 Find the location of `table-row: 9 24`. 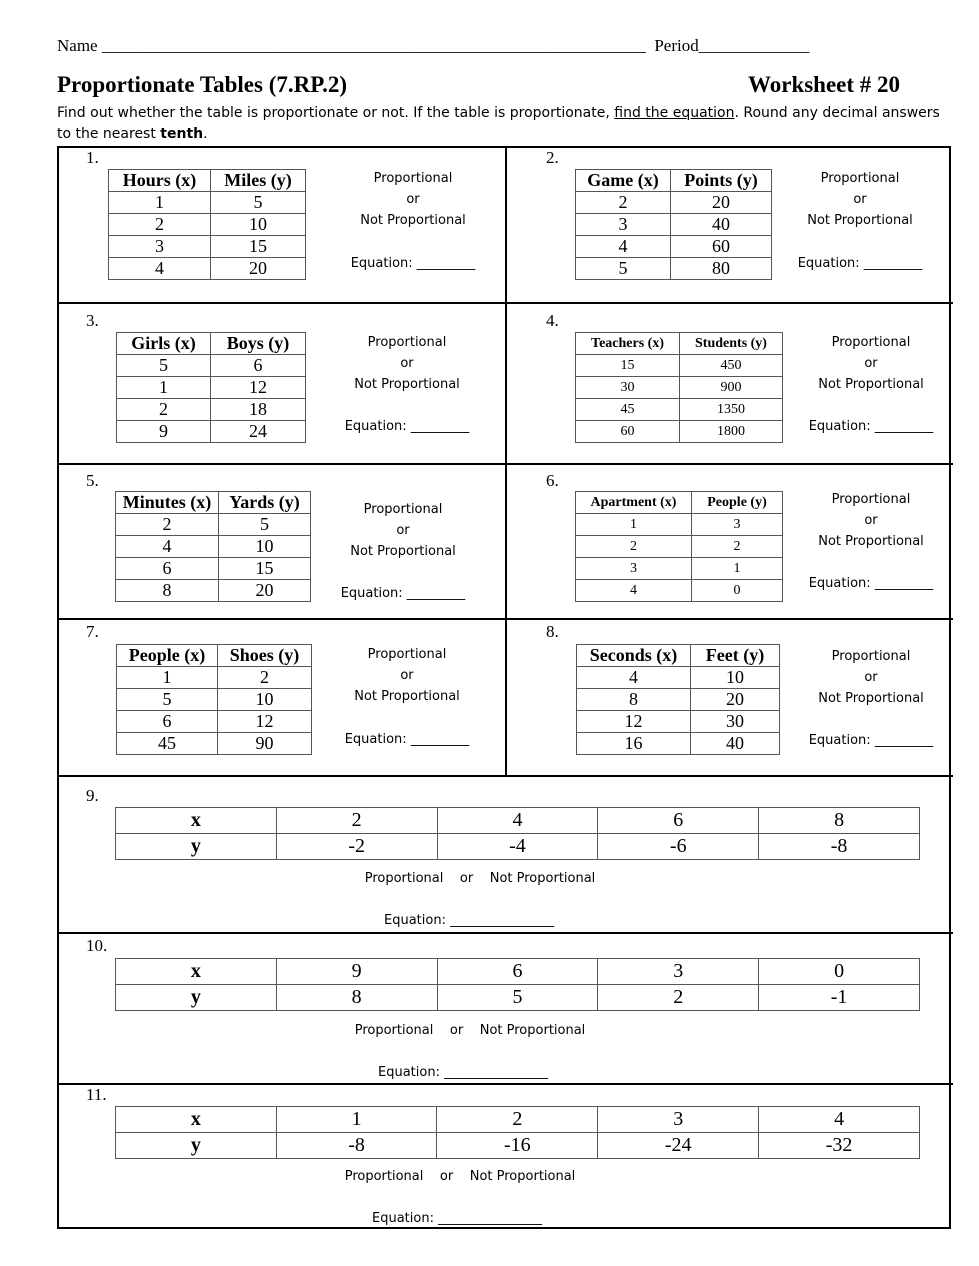

table-row: 9 24 is located at coordinates (211, 431).